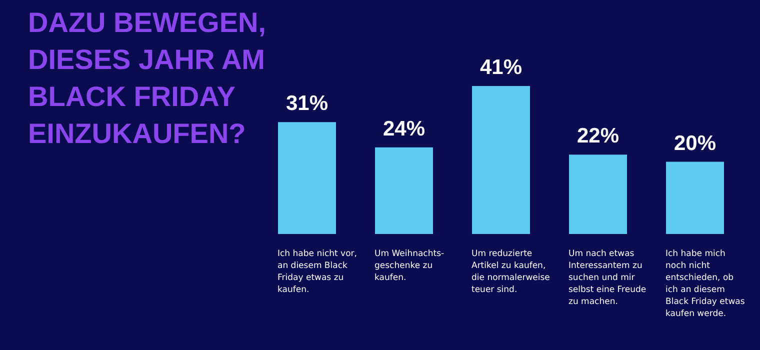  I want to click on x-tick-label: Um reduzierte Artikel zu kaufen, die normalerweise teuer sind., so click(511, 272).